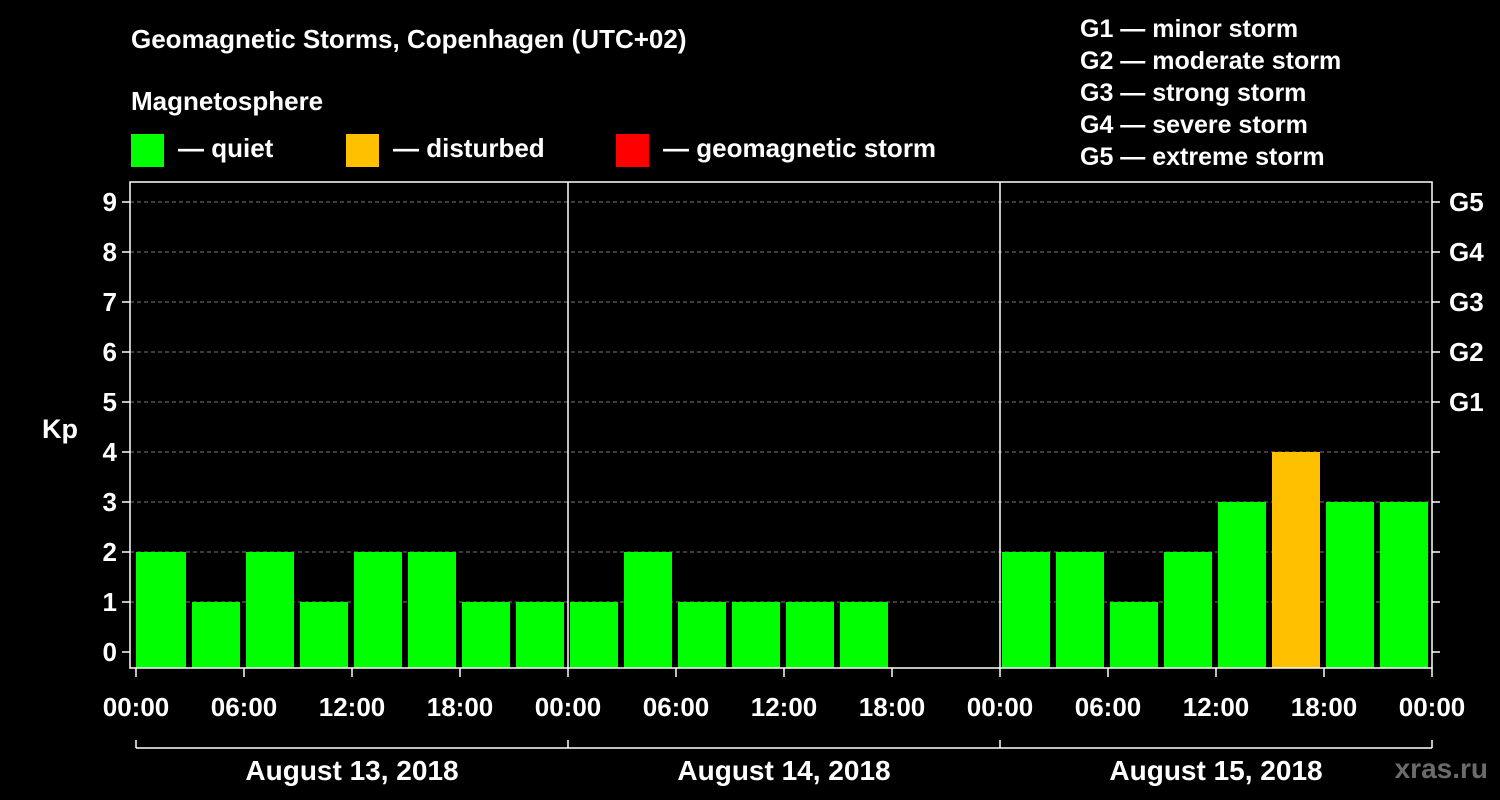 The height and width of the screenshot is (800, 1500). What do you see at coordinates (1189, 29) in the screenshot?
I see `storm-level-g1: G1 — minor storm` at bounding box center [1189, 29].